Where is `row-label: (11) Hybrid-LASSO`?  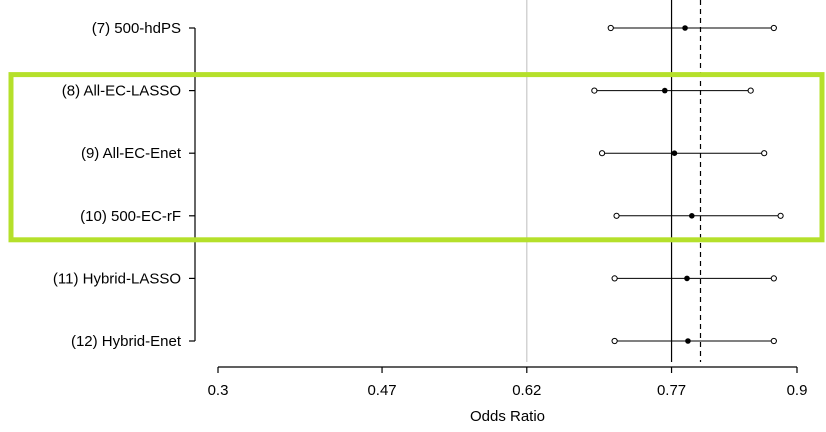 row-label: (11) Hybrid-LASSO is located at coordinates (117, 278).